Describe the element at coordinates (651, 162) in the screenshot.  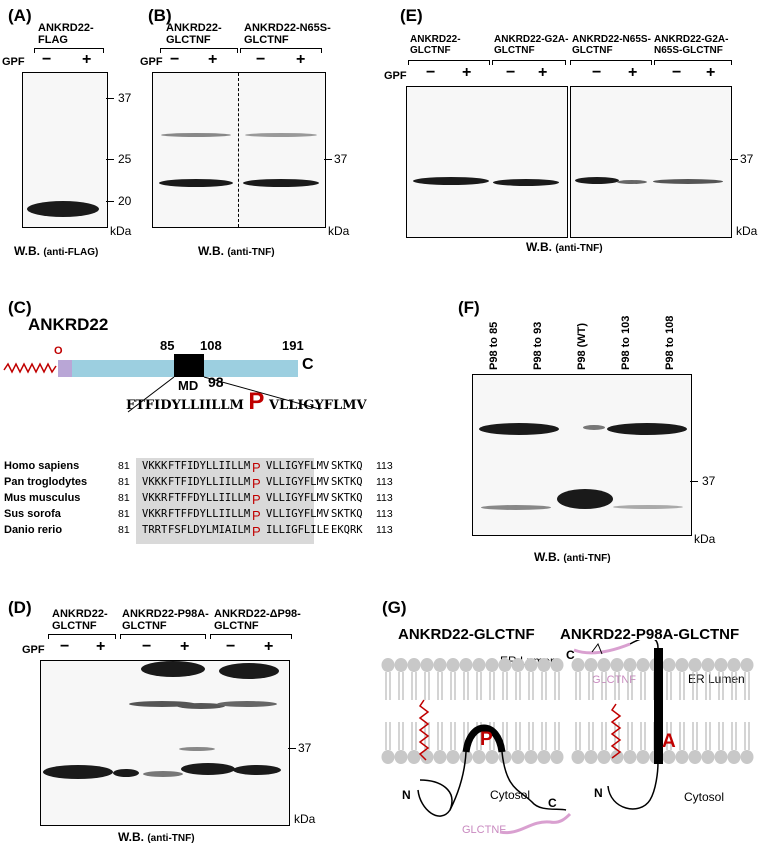
I see `blot-e-right` at that location.